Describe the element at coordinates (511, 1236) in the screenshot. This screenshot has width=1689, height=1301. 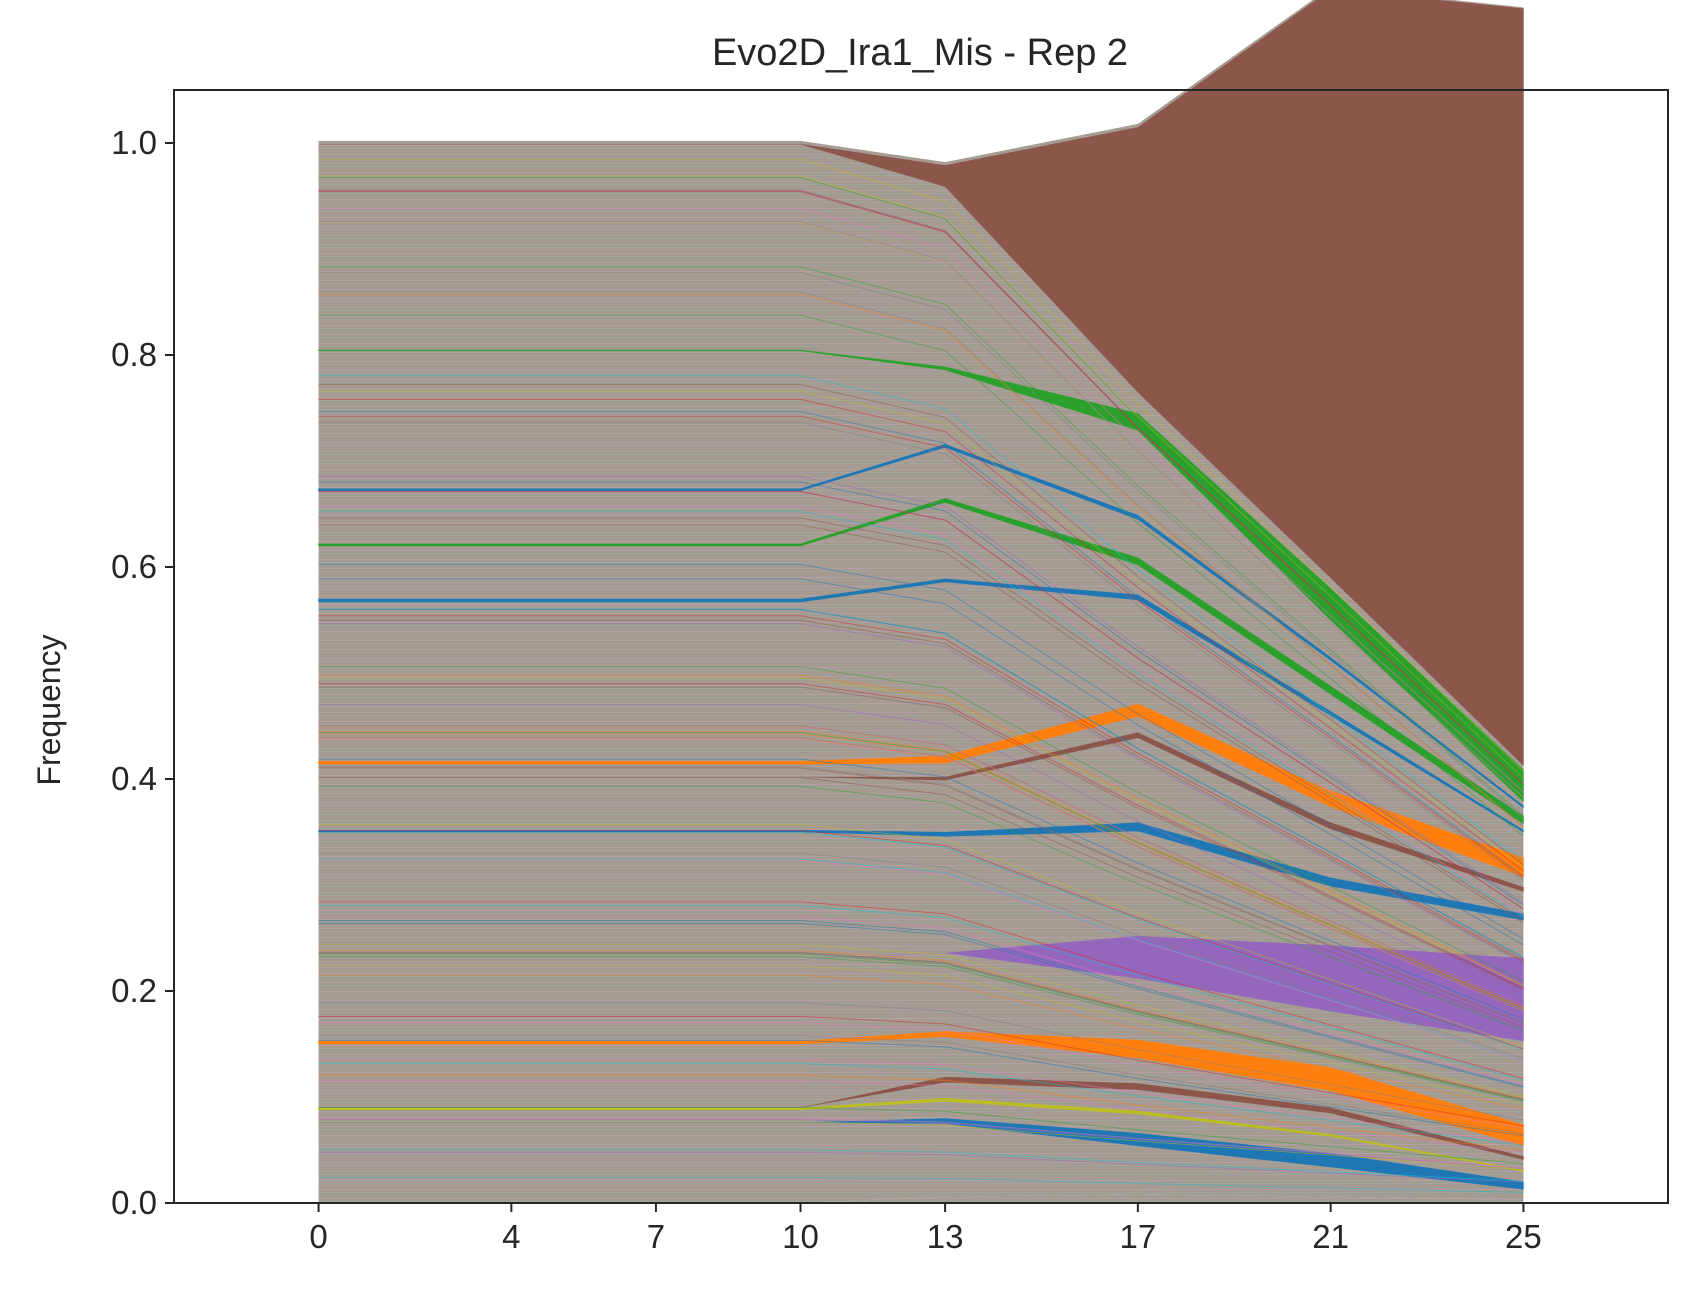
I see `x-tick-label: 4` at that location.